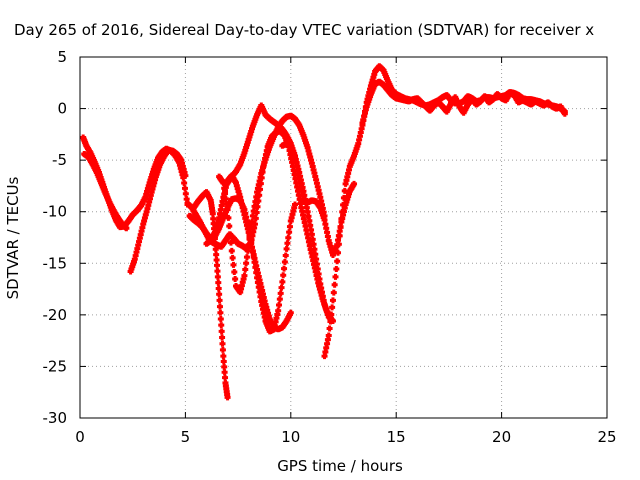  Describe the element at coordinates (62, 109) in the screenshot. I see `y-tick-label: 0` at that location.